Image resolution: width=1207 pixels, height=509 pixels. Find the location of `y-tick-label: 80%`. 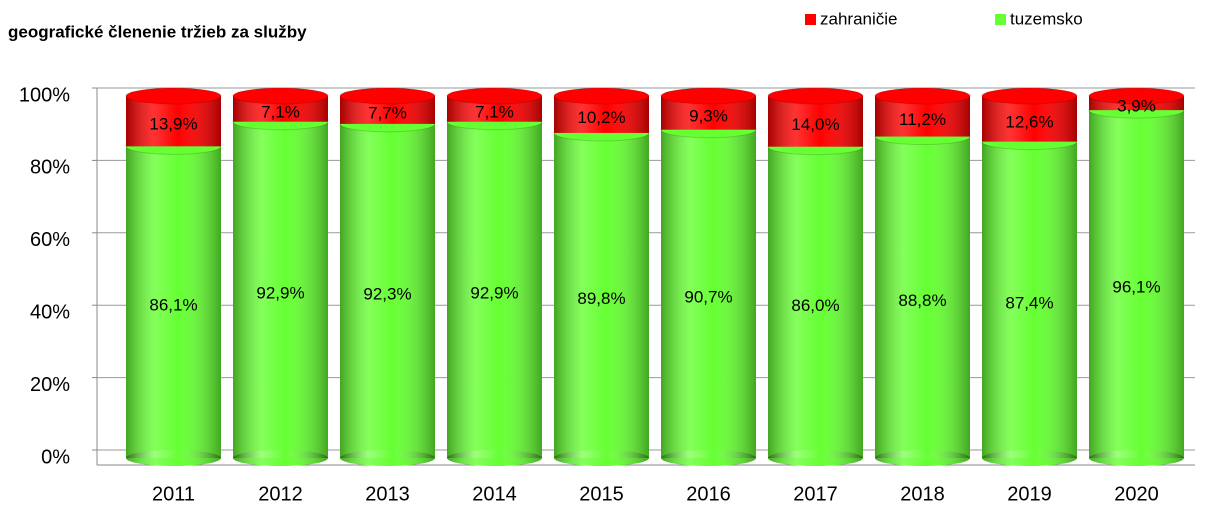

y-tick-label: 80% is located at coordinates (50, 168).